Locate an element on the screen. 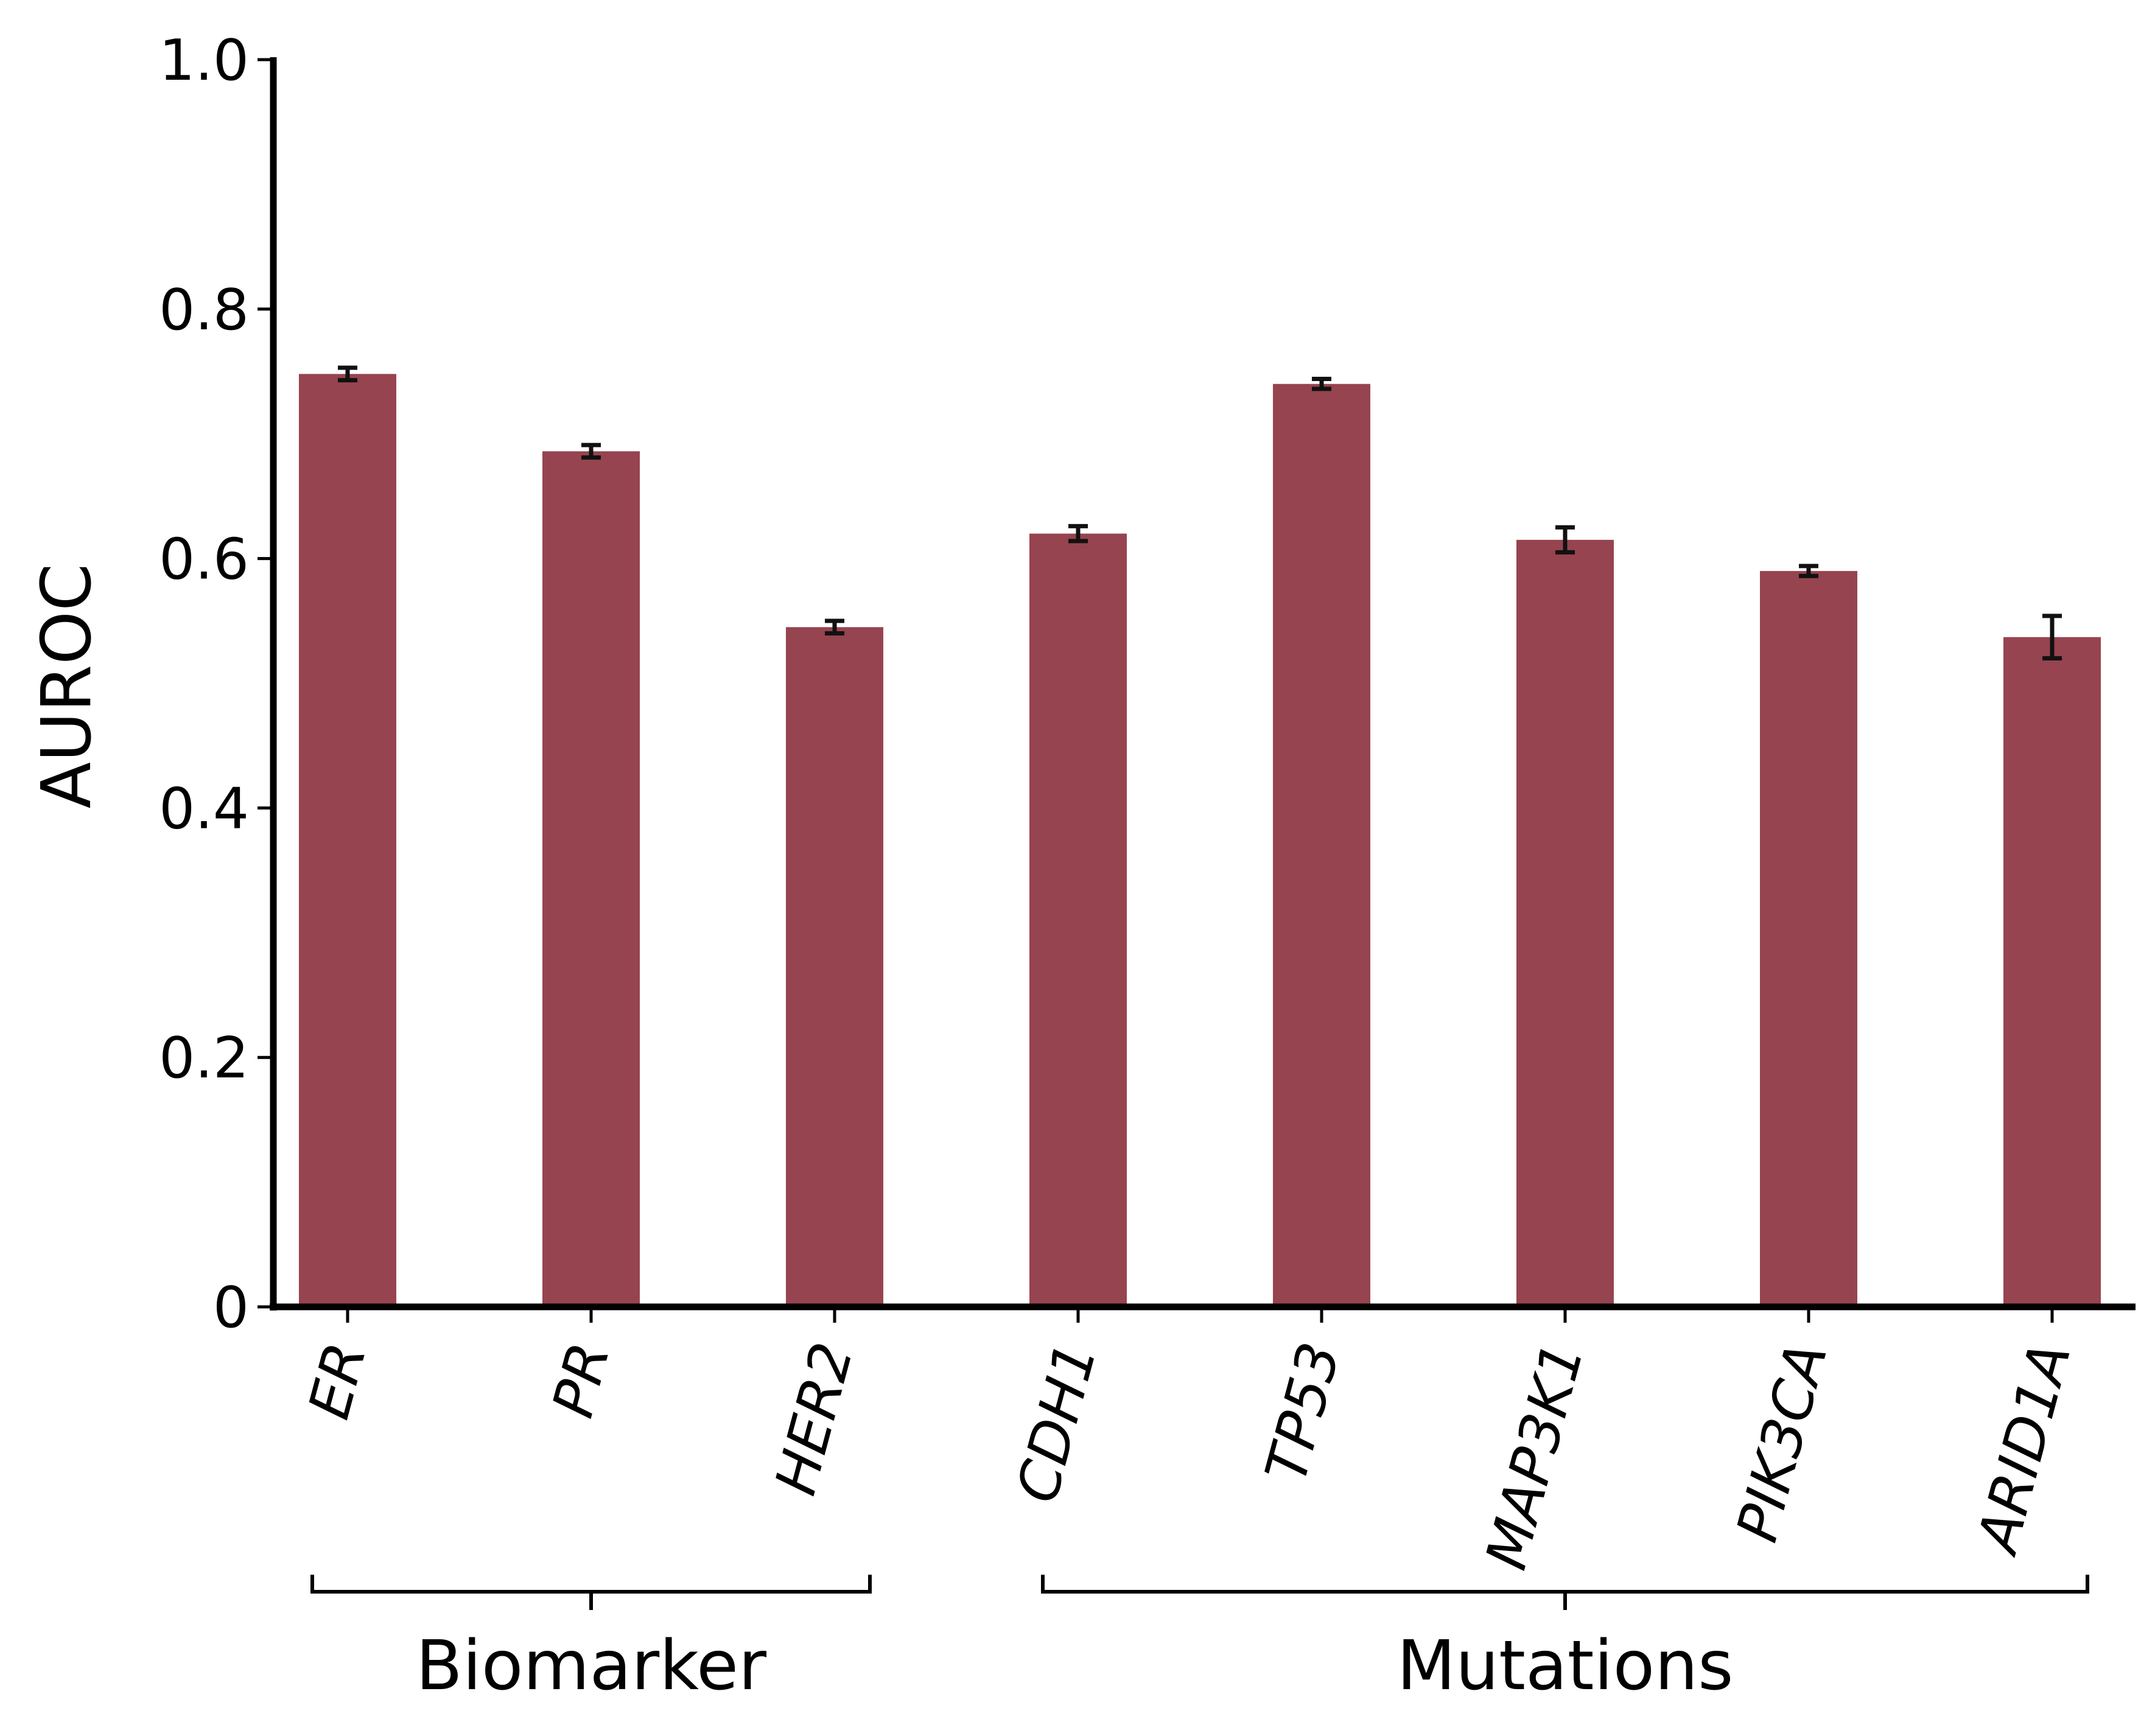 The image size is (2155, 1736). y-axis-title: AUROC is located at coordinates (67, 686).